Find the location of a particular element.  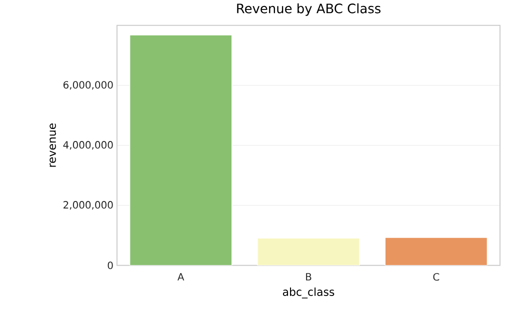

x-tick-label: A is located at coordinates (181, 276).